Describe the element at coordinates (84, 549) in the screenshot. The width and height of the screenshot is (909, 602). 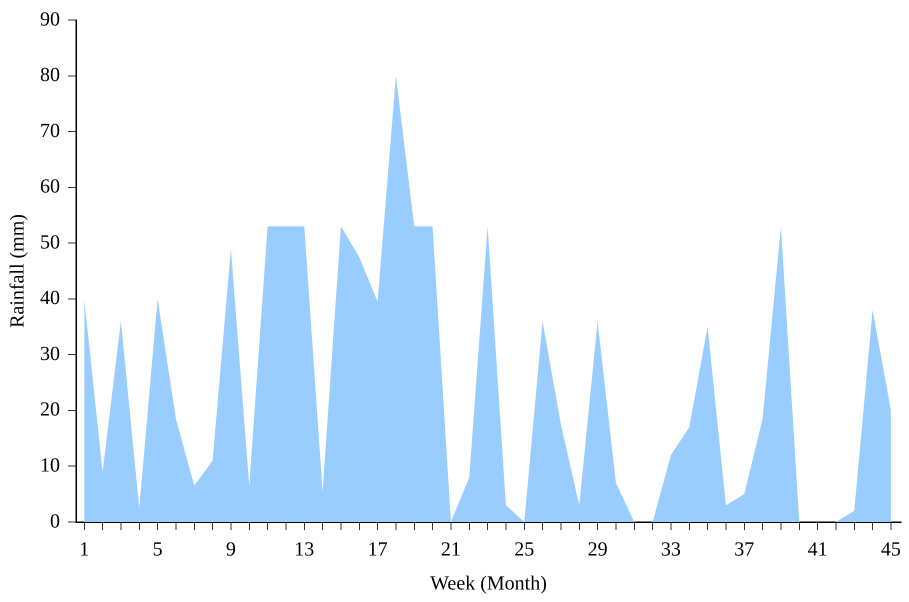
I see `x-tick-label: 1` at that location.